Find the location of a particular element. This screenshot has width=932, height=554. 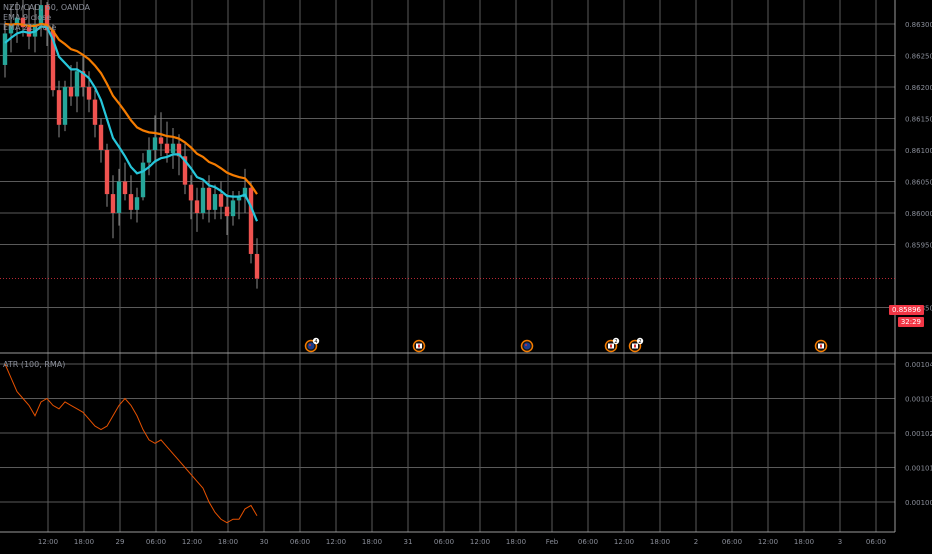

time-tick-label: 31 is located at coordinates (408, 542).